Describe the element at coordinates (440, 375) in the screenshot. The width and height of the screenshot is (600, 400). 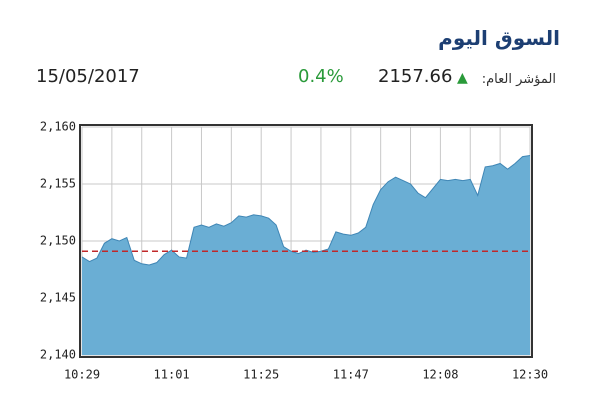
I see `x-tick-label: 12:08` at that location.